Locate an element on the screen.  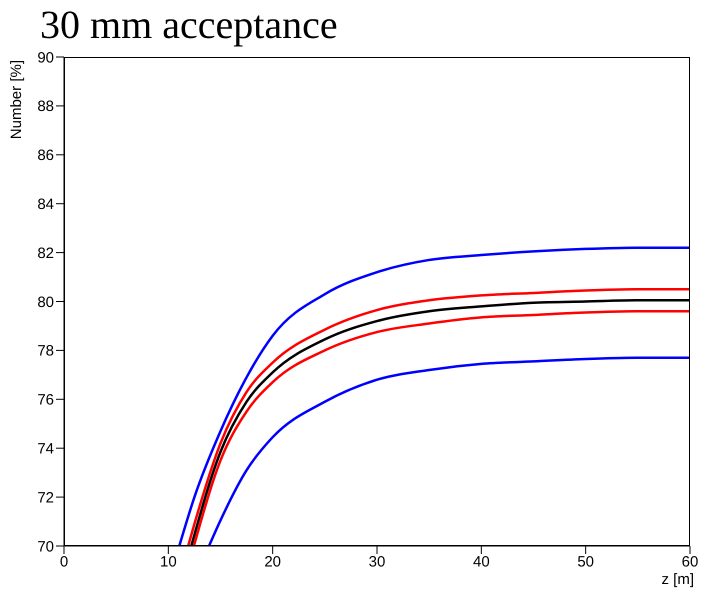
y-tick-label: 72 is located at coordinates (45, 497).